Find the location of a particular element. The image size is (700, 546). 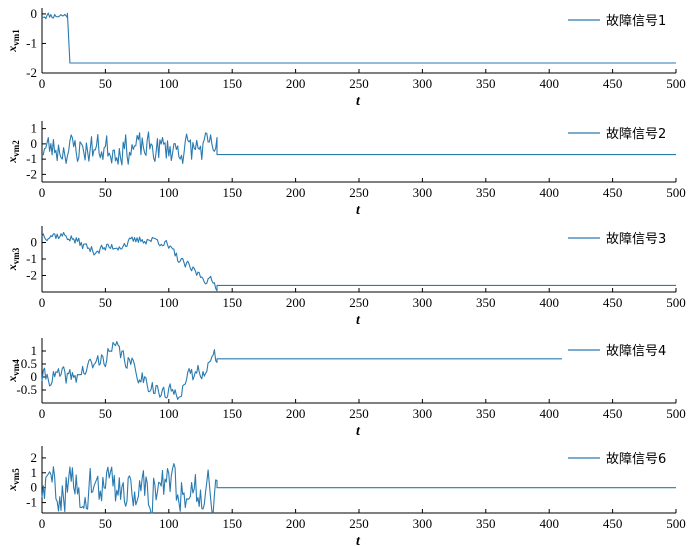

y-axis-label: xvm1 is located at coordinates (13, 41).